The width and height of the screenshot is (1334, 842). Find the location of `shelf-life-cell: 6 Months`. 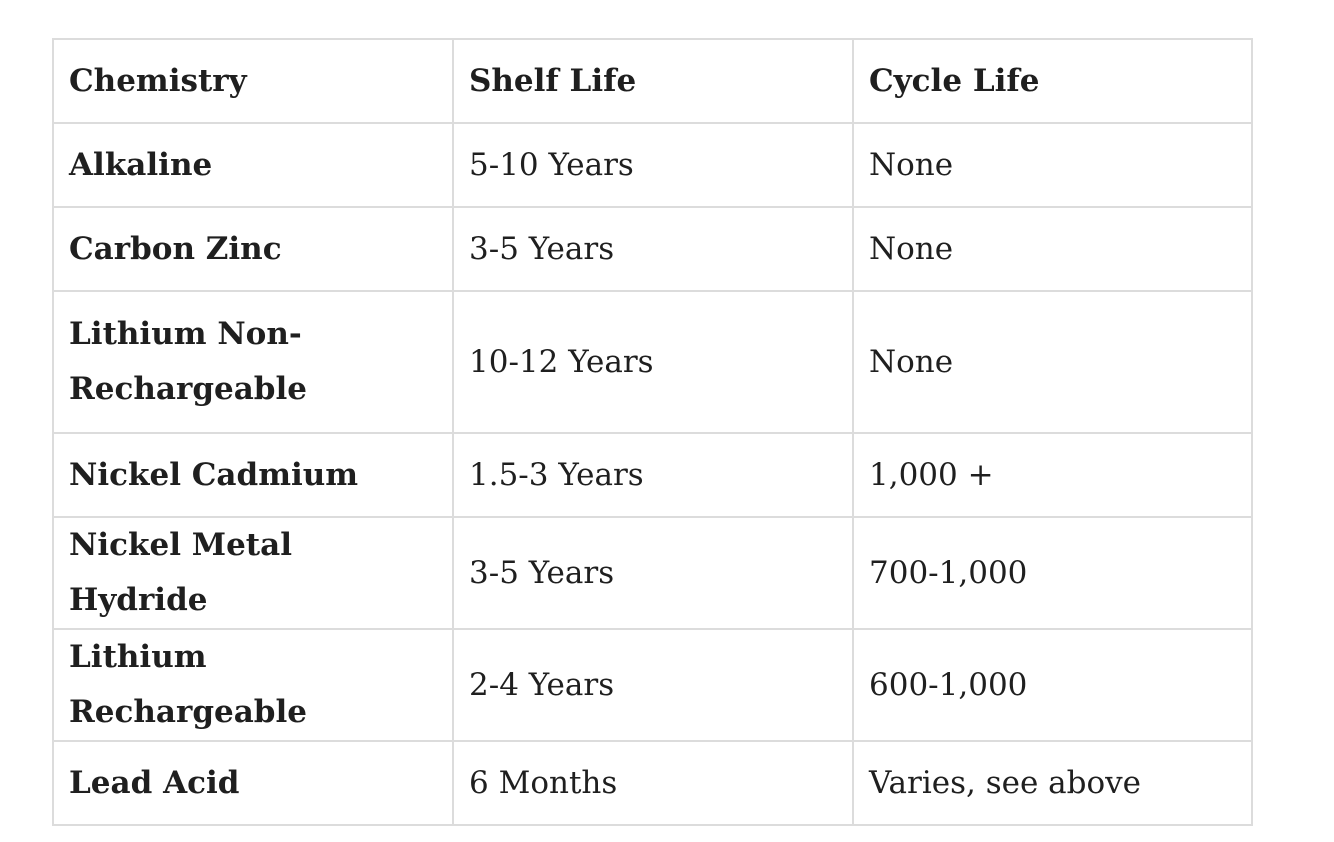

shelf-life-cell: 6 Months is located at coordinates (653, 783).